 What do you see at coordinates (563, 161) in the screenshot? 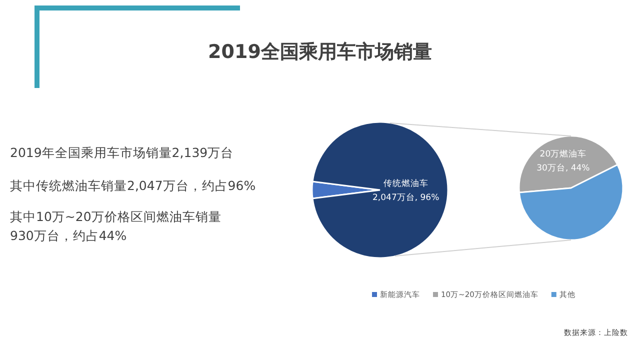
I see `data-label: 20万燃油车 30万台, 44%` at bounding box center [563, 161].